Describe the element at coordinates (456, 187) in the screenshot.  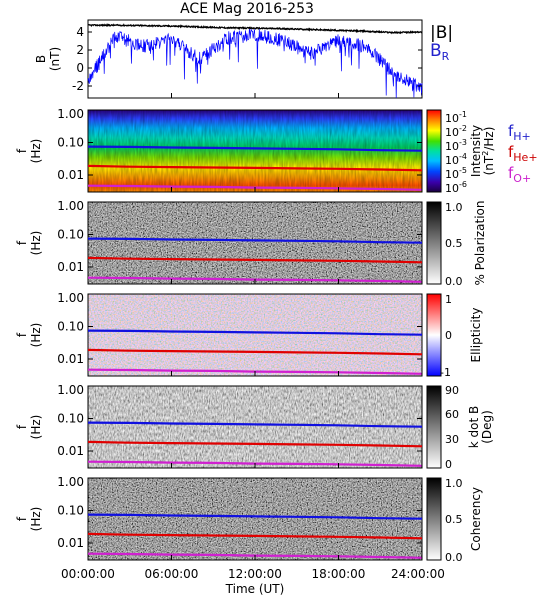
I see `intensity-cbar-tick: 10⁻⁶` at that location.